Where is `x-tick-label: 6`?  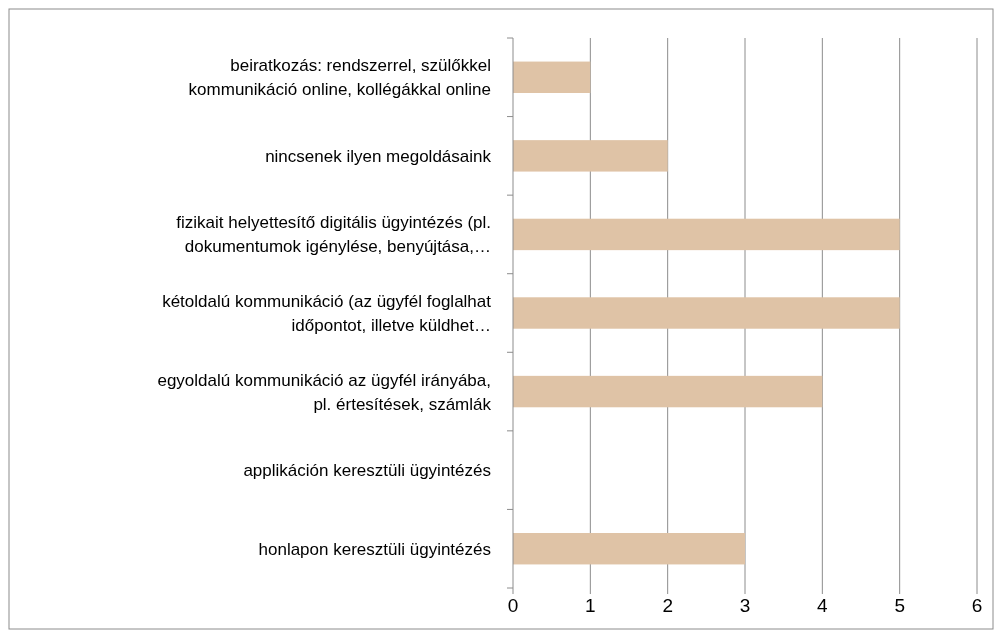
x-tick-label: 6 is located at coordinates (977, 605).